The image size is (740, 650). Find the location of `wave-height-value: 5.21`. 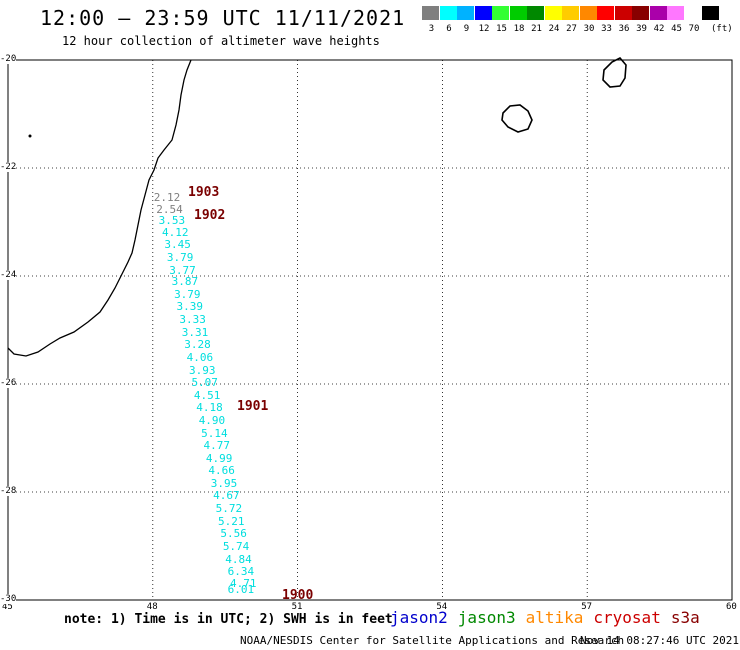

wave-height-value: 5.21 is located at coordinates (231, 521).